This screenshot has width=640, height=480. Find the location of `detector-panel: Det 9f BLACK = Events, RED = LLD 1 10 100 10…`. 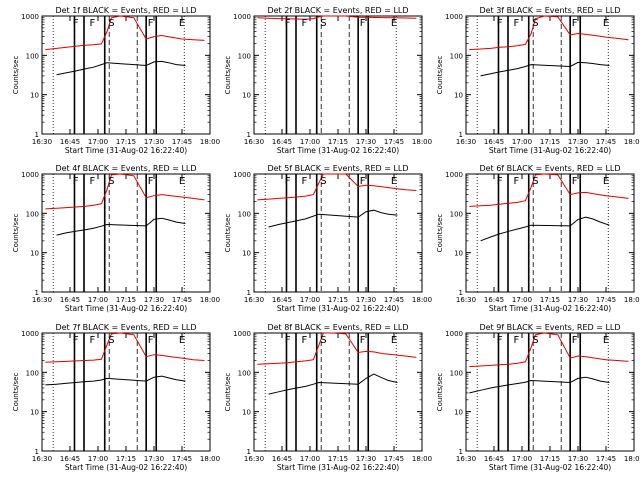

detector-panel: Det 9f BLACK = Events, RED = LLD 1 10 100 10… is located at coordinates (538, 397).